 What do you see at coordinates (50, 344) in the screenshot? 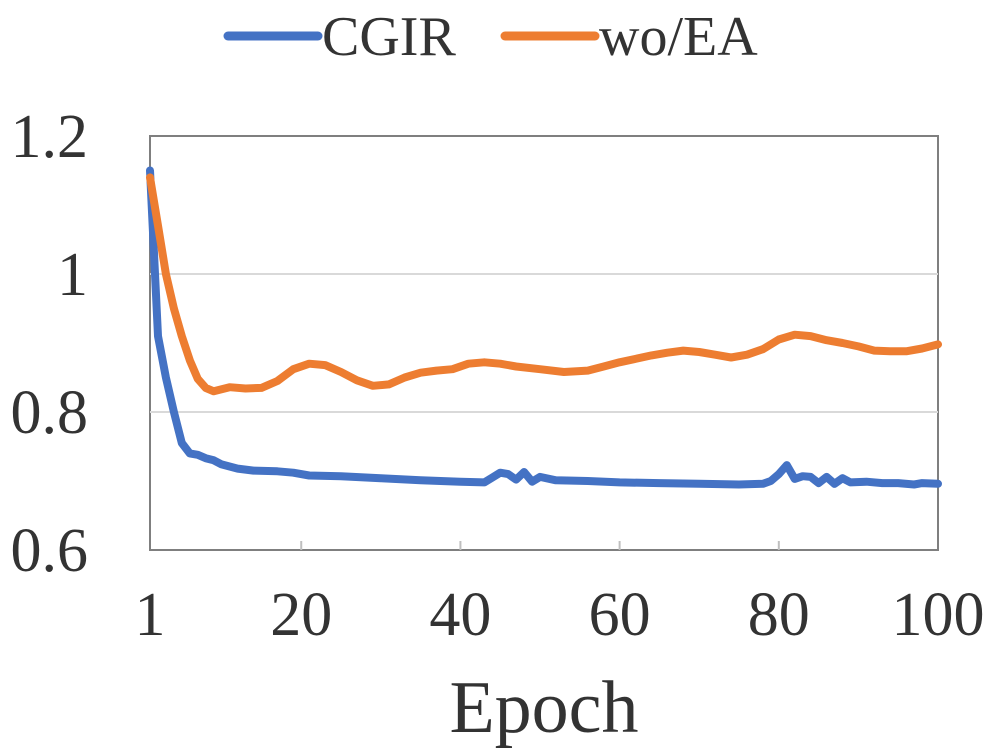
I see `y-axis-labels: 0.6 0.8 1 1.2` at bounding box center [50, 344].